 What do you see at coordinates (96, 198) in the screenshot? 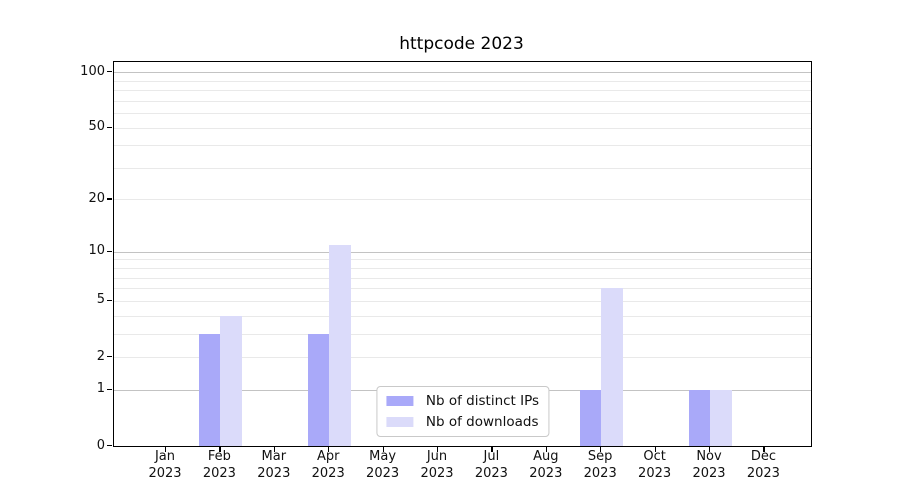
I see `y-tick-label: 20` at bounding box center [96, 198].